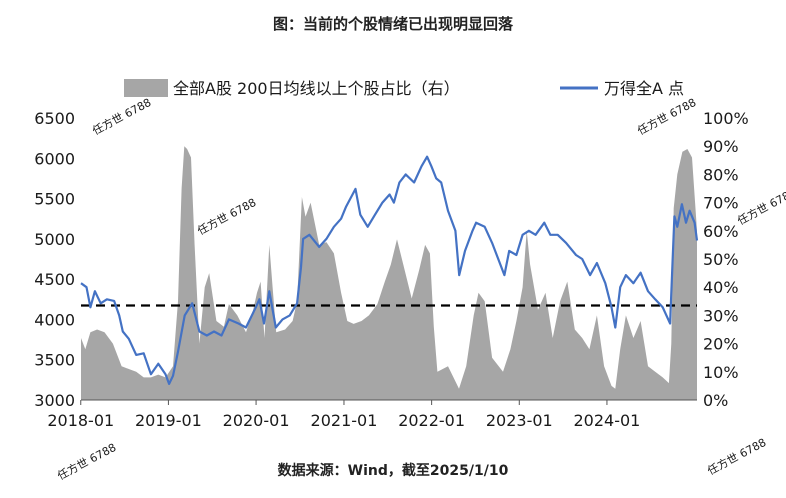 This screenshot has height=498, width=786. Describe the element at coordinates (519, 420) in the screenshot. I see `x-tick-label: 2023-01` at that location.